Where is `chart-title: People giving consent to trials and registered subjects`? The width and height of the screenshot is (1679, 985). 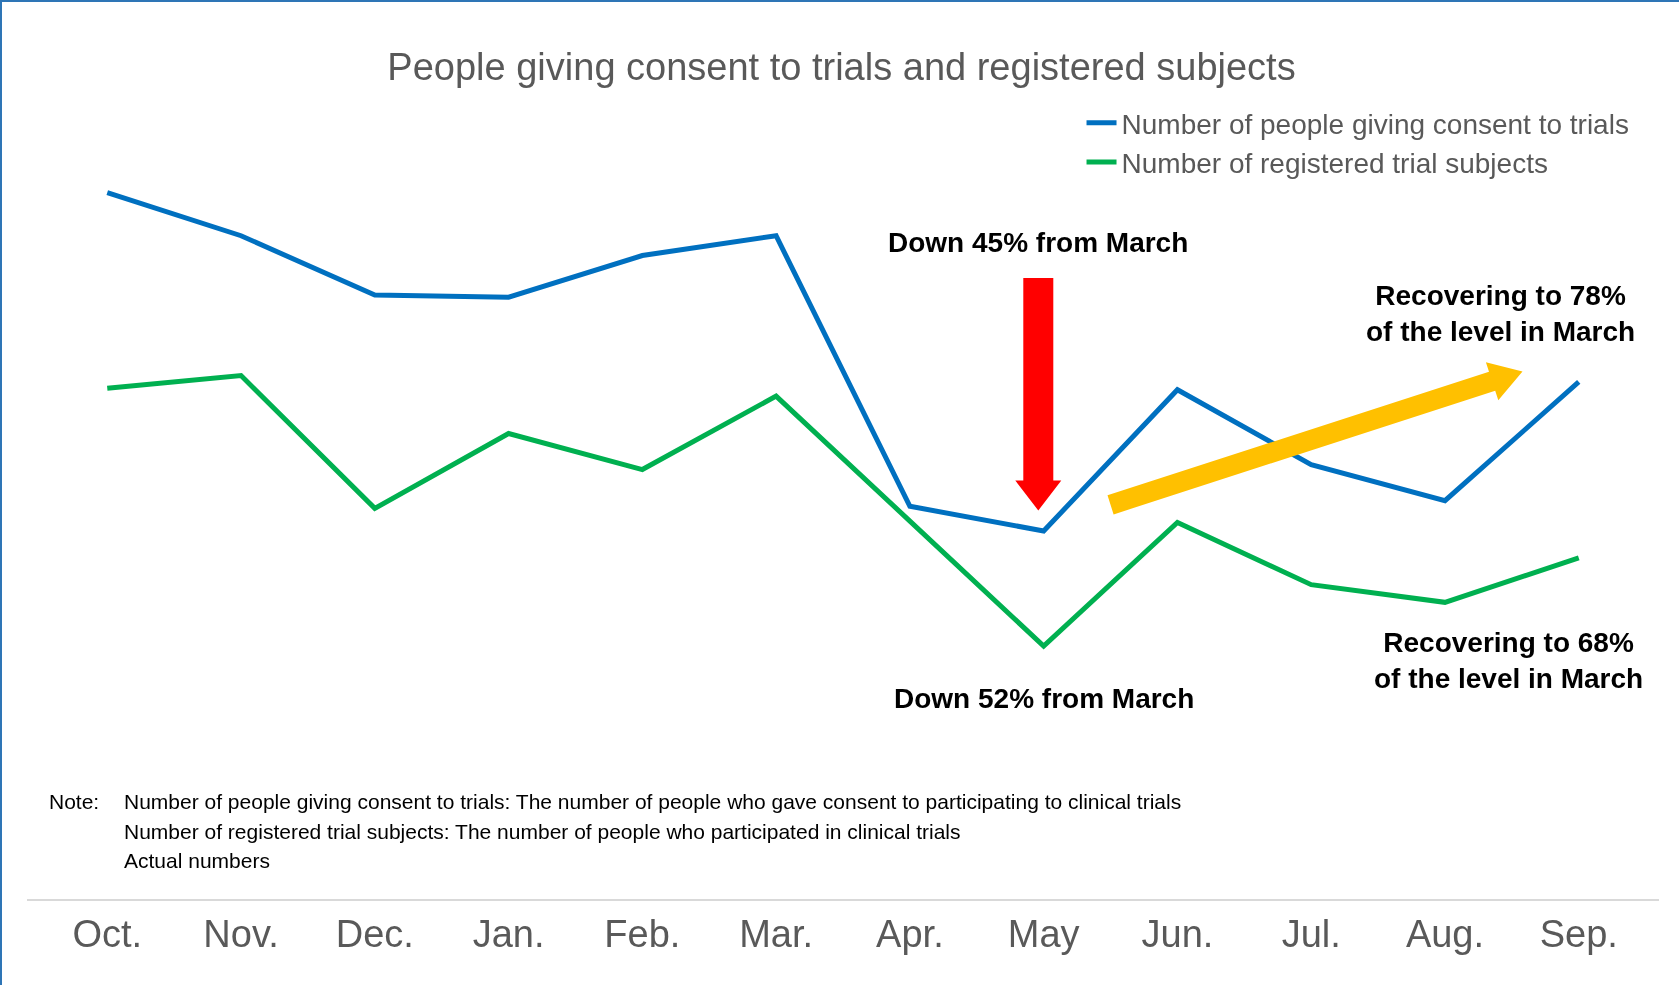
chart-title: People giving consent to trials and registered subjects is located at coordinates (841, 67).